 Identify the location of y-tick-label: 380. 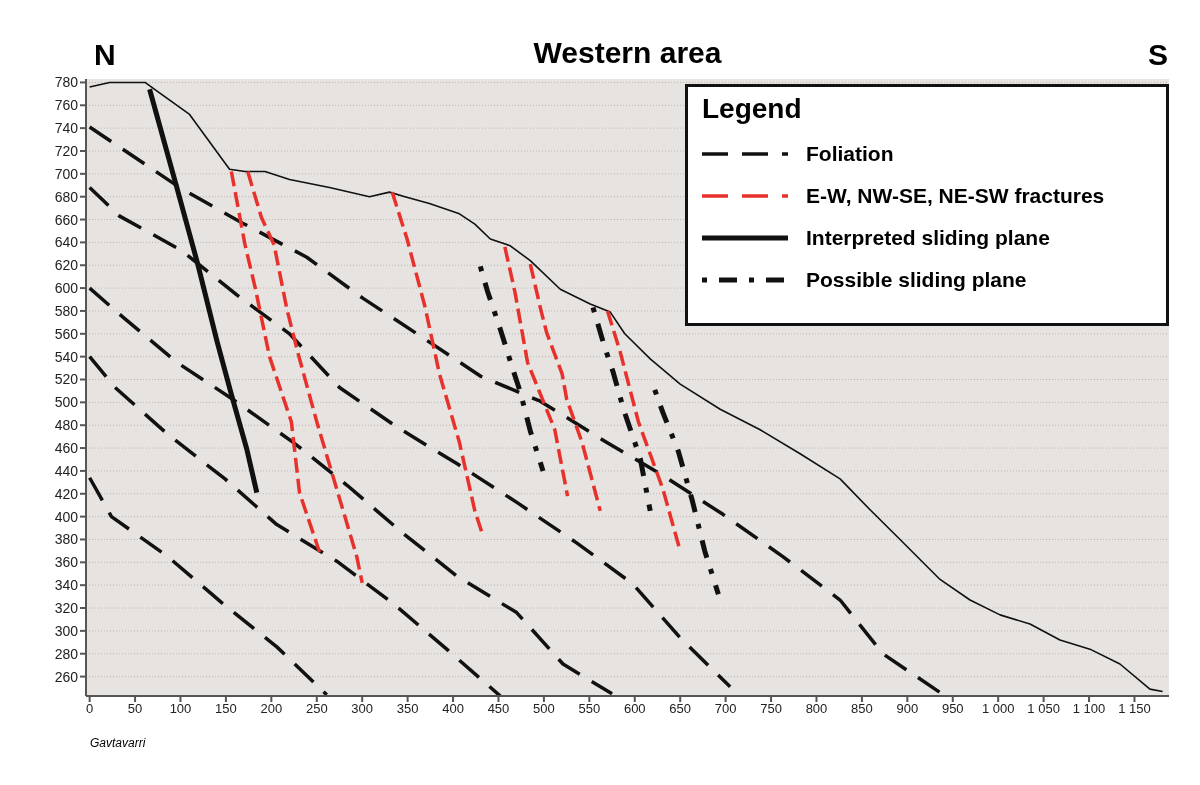
(66, 539).